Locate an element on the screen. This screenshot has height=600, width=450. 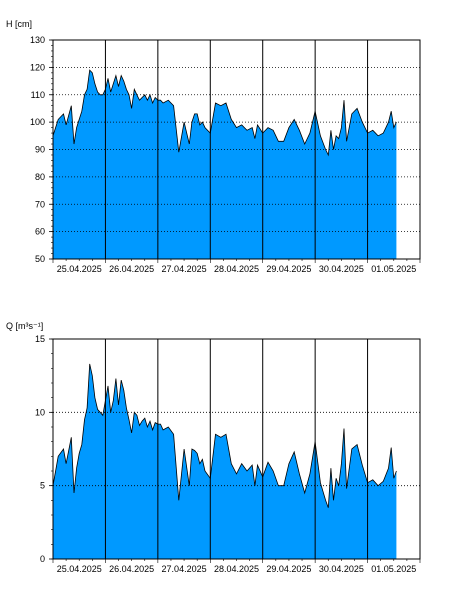
y-tick-label: 50 is located at coordinates (40, 259).